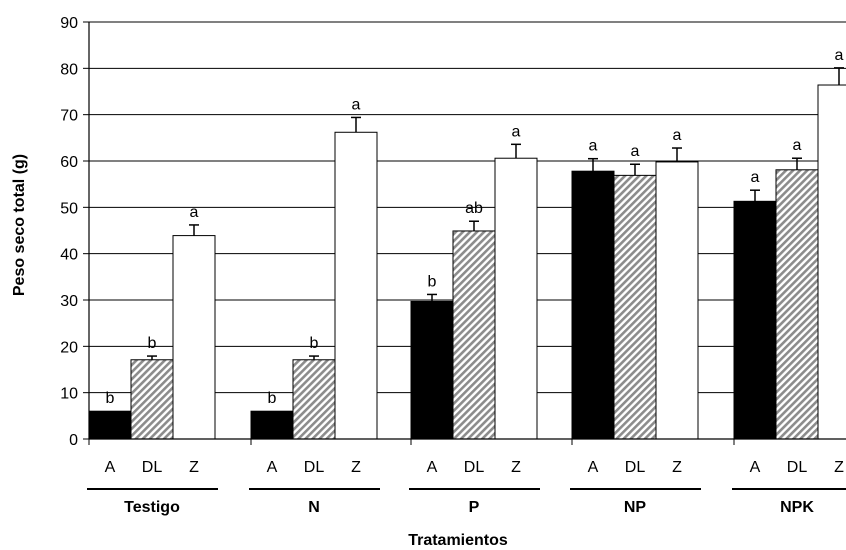  I want to click on y-tick-label: 80, so click(69, 69).